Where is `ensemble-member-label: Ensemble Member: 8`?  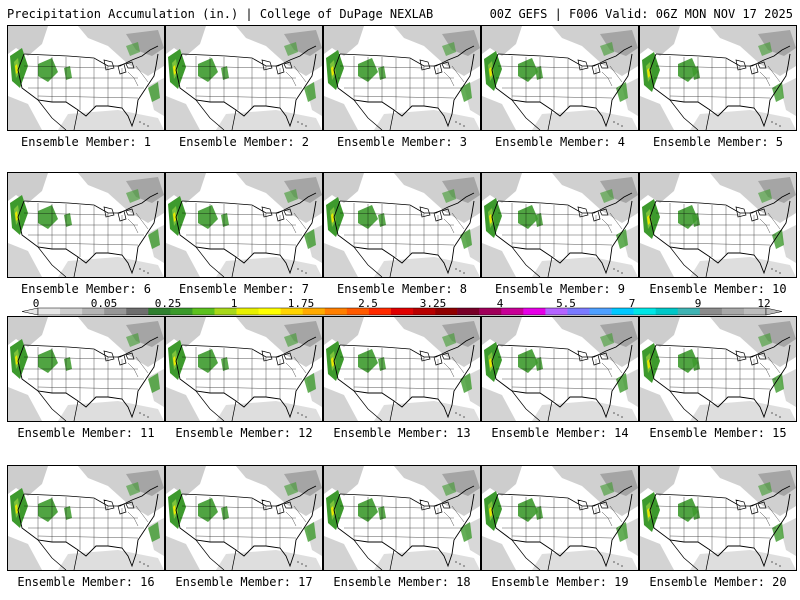
ensemble-member-label: Ensemble Member: 8 is located at coordinates (402, 289).